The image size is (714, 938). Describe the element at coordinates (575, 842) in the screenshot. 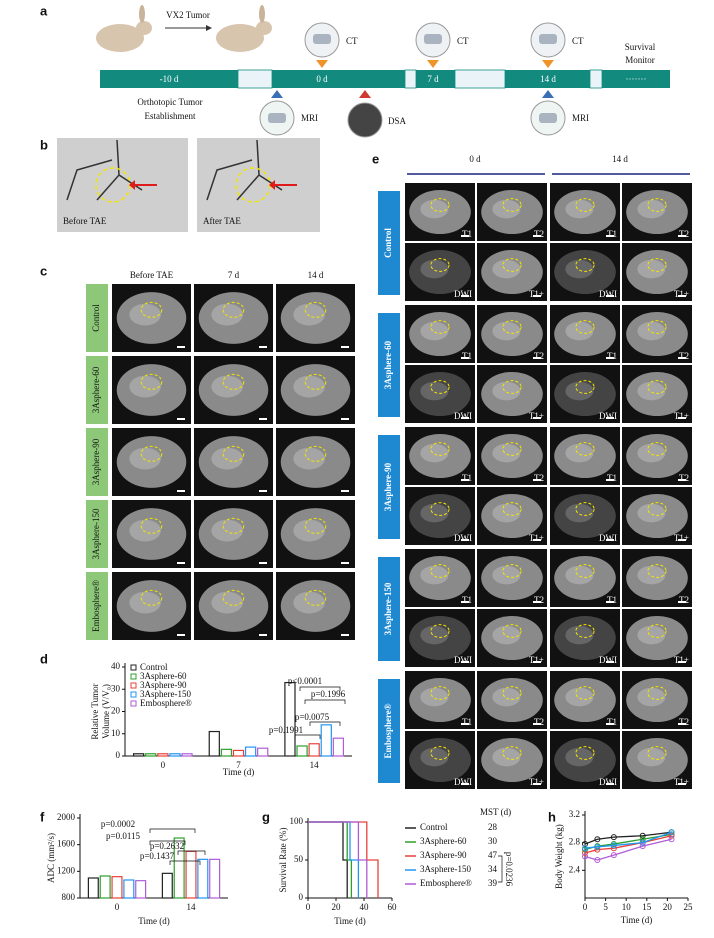

I see `y-tick-label: 2.8` at that location.